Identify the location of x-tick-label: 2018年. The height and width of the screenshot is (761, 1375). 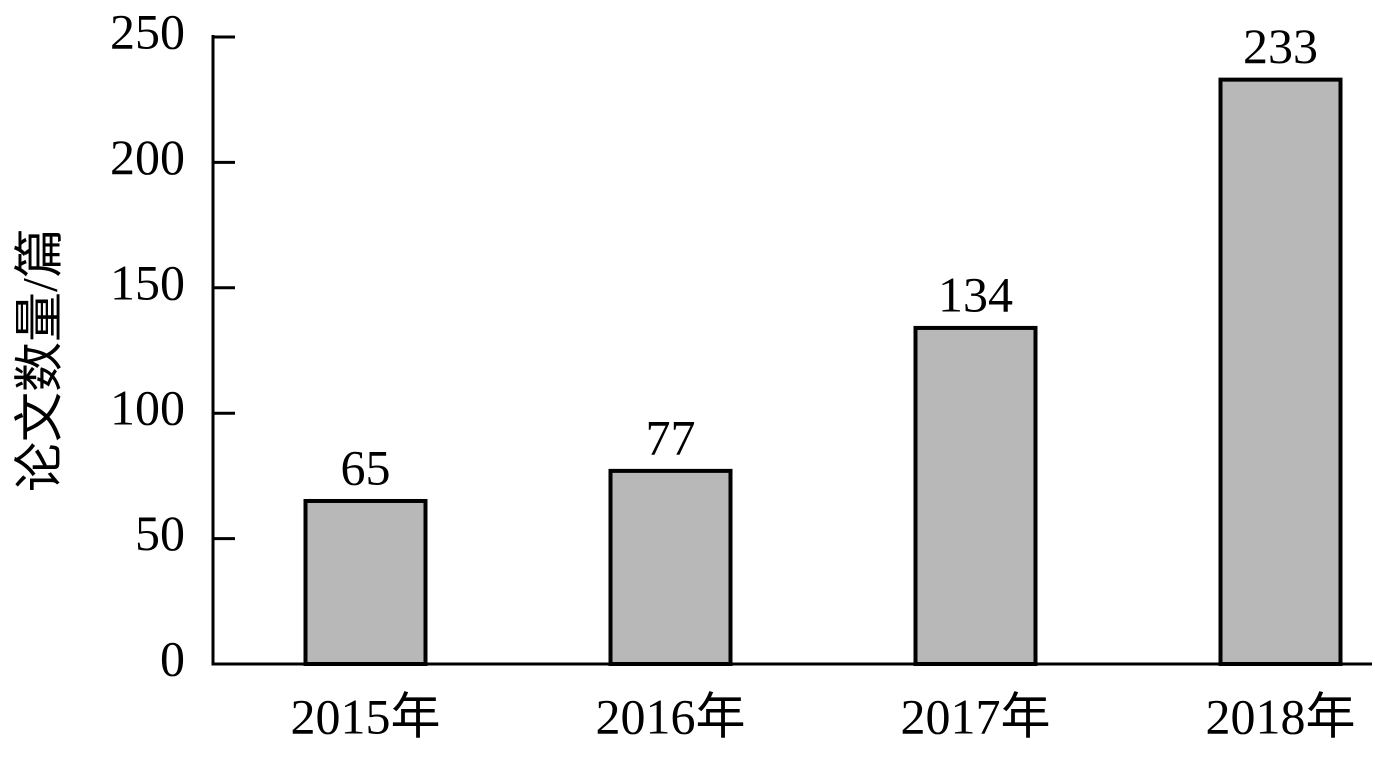
(1281, 716).